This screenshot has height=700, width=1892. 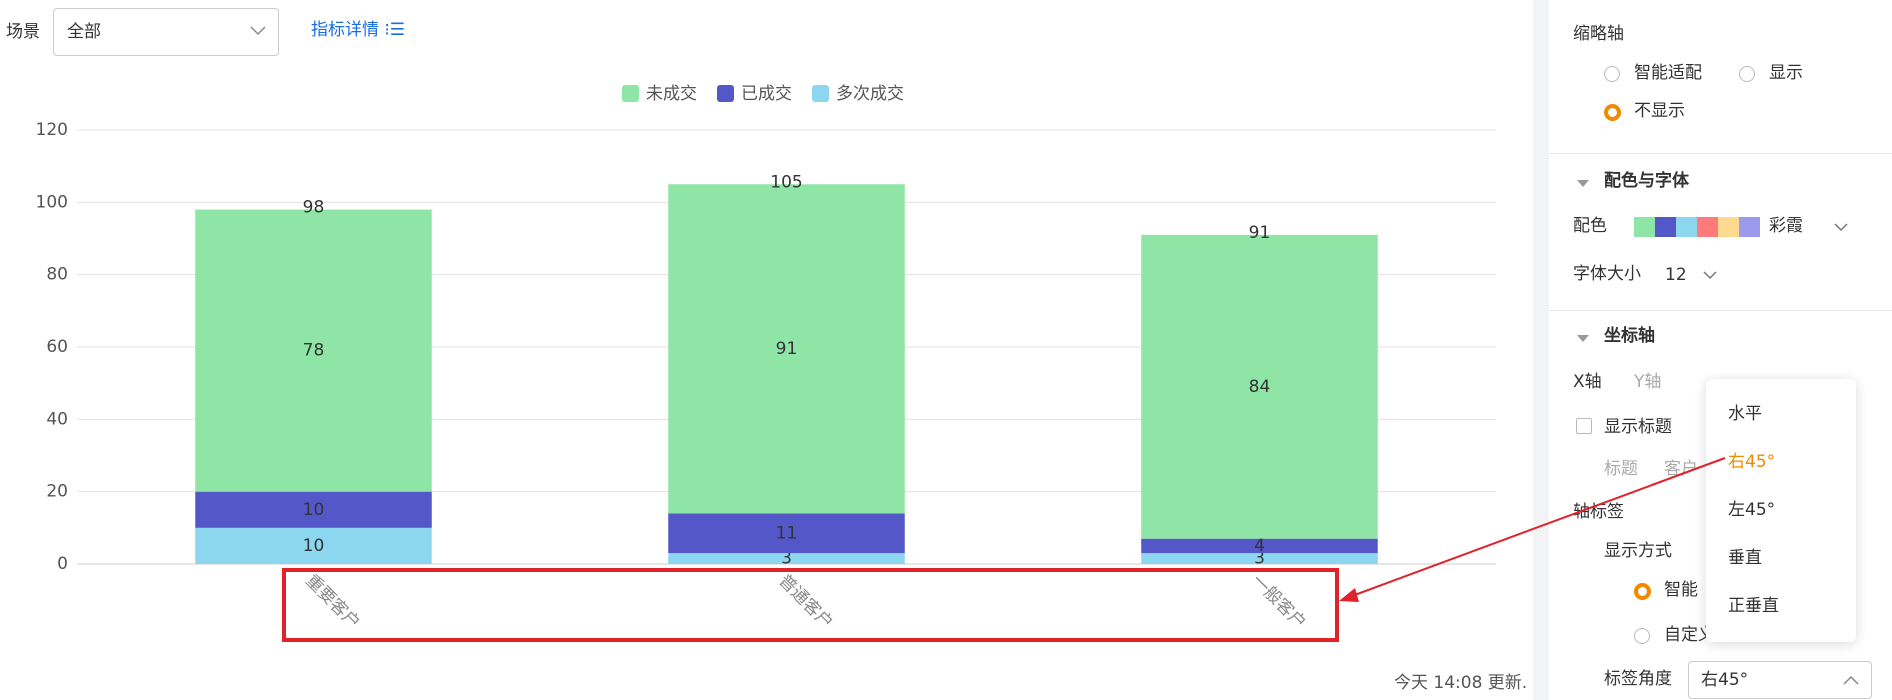 What do you see at coordinates (1780, 680) in the screenshot?
I see `angle-select: 右45°` at bounding box center [1780, 680].